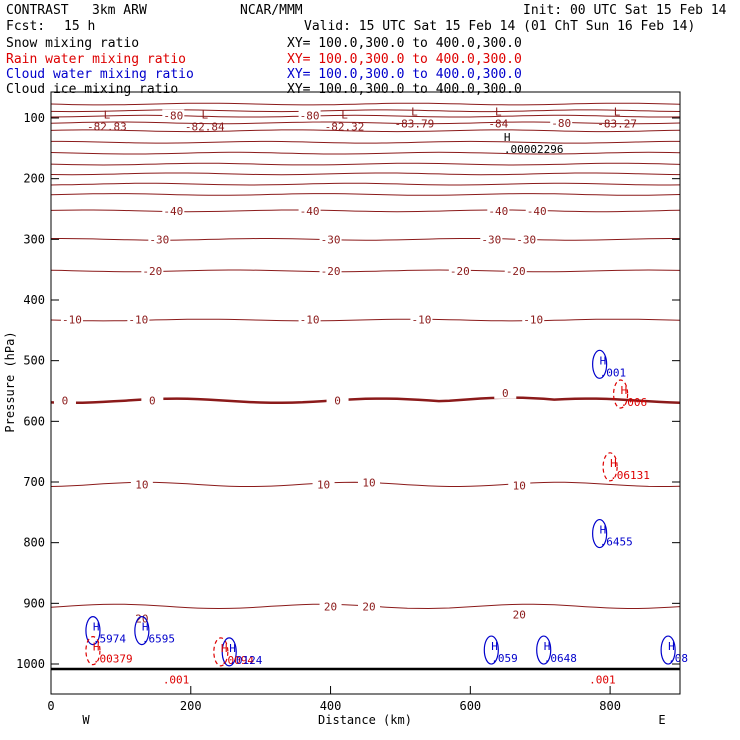  What do you see at coordinates (30, 664) in the screenshot?
I see `y-tick-label: 1000` at bounding box center [30, 664].